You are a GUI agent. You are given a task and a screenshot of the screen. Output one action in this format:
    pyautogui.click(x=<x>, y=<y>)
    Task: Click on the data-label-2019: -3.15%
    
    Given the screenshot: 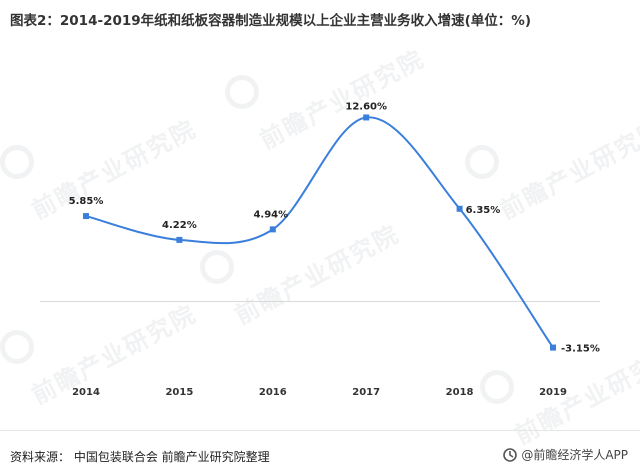 What is the action you would take?
    pyautogui.click(x=580, y=349)
    